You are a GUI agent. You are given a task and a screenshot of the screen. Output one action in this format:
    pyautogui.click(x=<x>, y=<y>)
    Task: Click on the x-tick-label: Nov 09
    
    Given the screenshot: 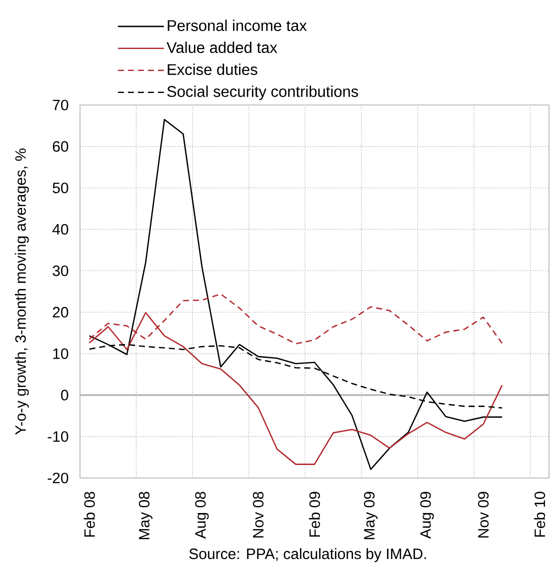 What is the action you would take?
    pyautogui.click(x=483, y=515)
    